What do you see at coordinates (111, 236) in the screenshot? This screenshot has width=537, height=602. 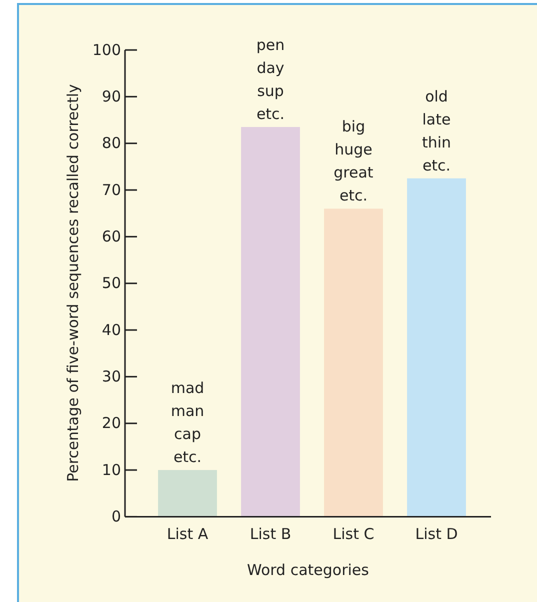 I see `y-tick-label: 60` at bounding box center [111, 236].